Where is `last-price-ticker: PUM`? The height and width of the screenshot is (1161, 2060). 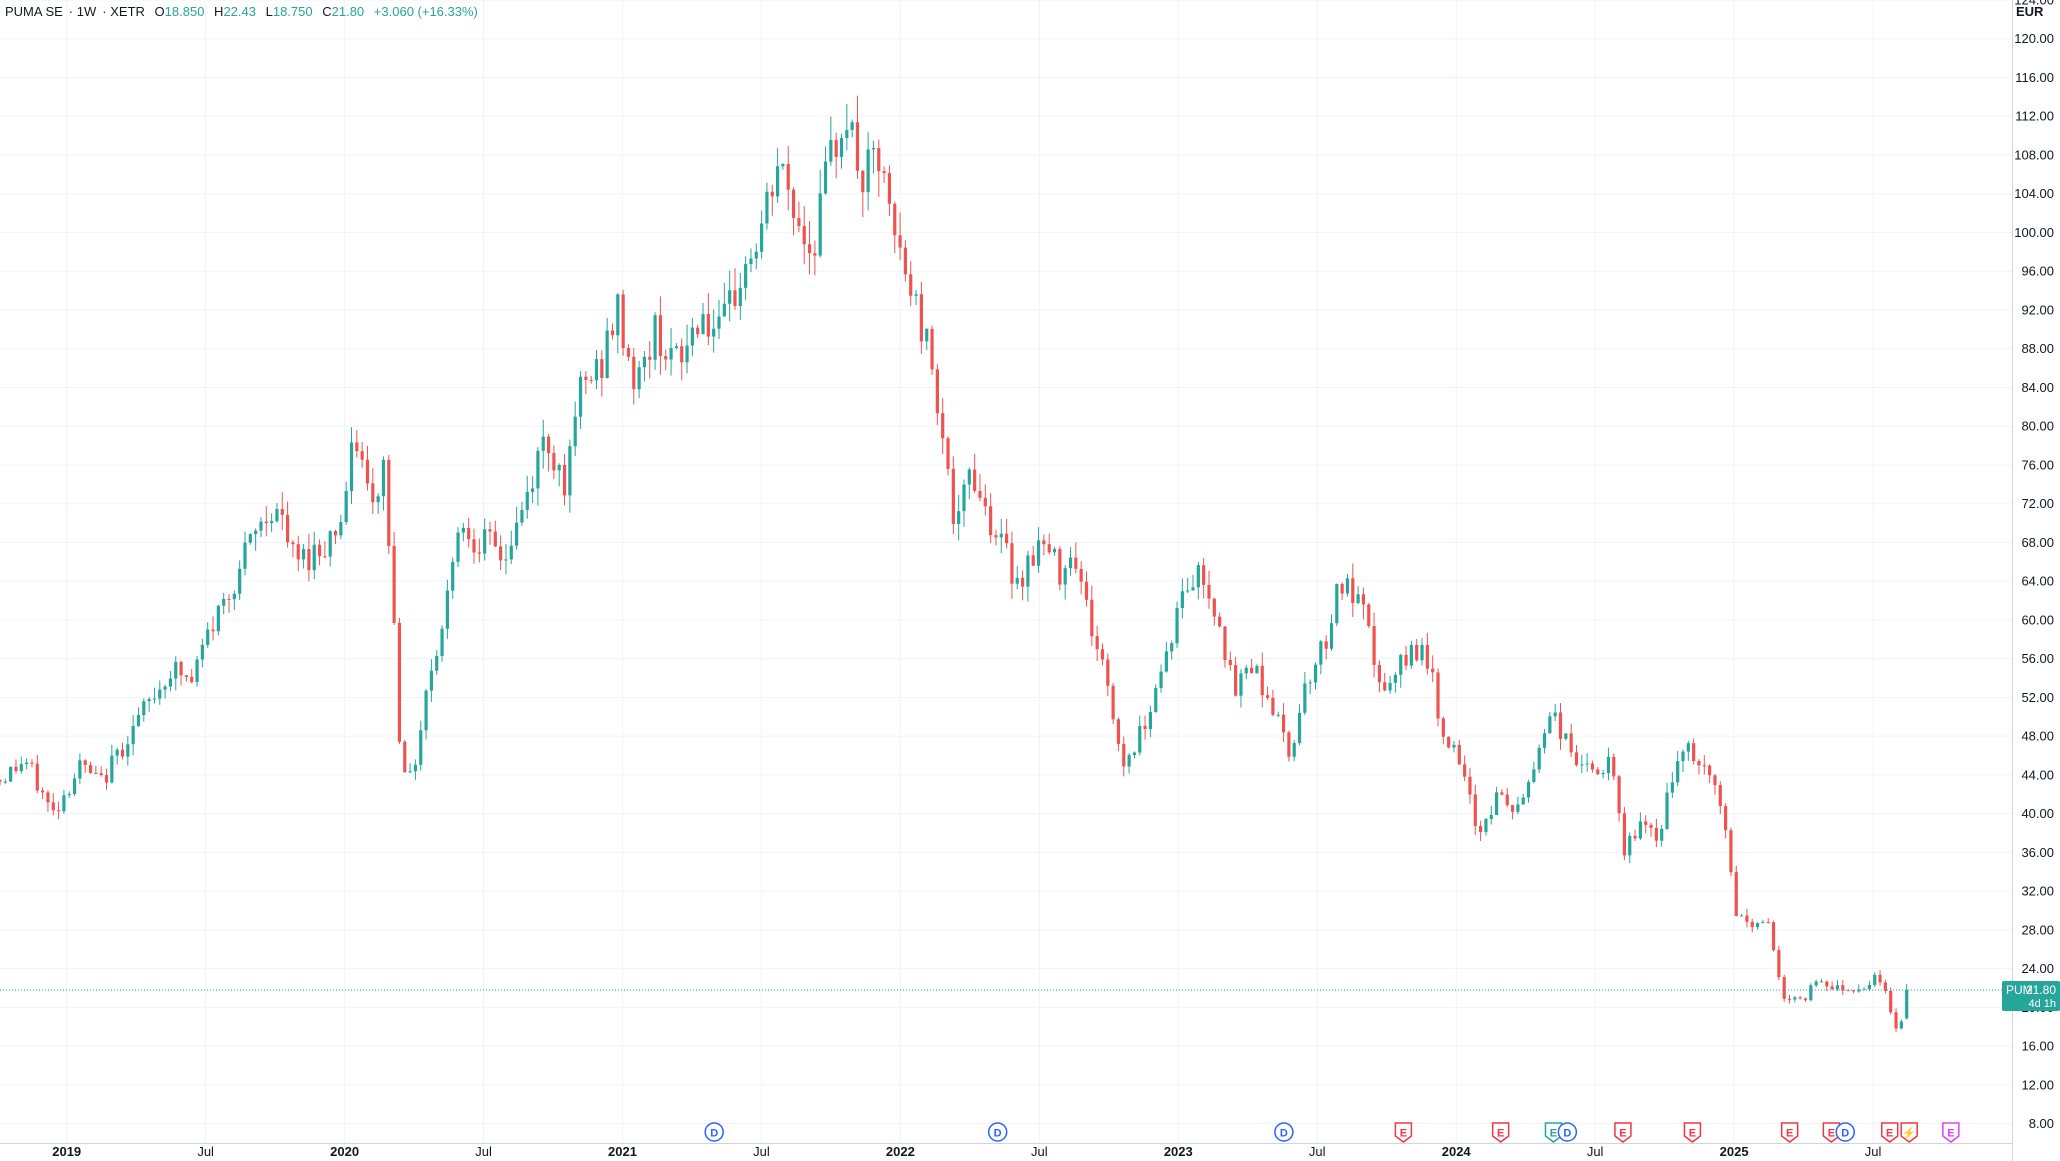 last-price-ticker: PUM is located at coordinates (2019, 990).